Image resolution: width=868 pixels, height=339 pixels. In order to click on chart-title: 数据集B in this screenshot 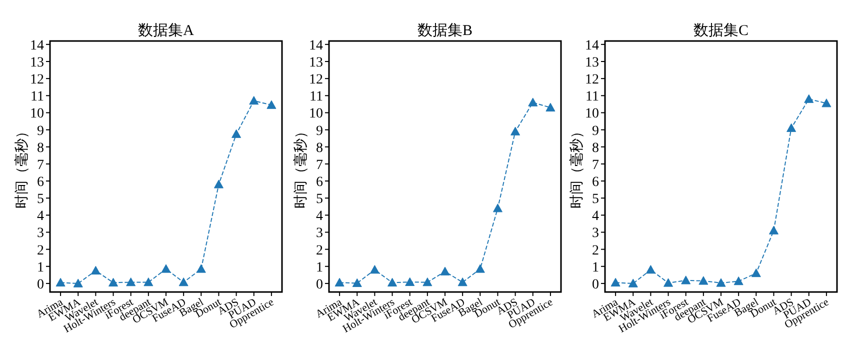, I will do `click(445, 30)`.